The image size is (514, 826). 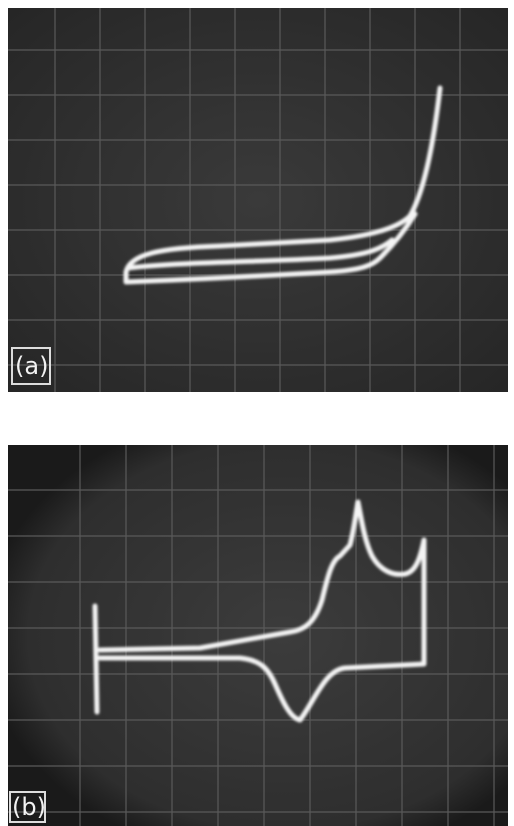 I want to click on panel-label: (b), so click(x=29, y=807).